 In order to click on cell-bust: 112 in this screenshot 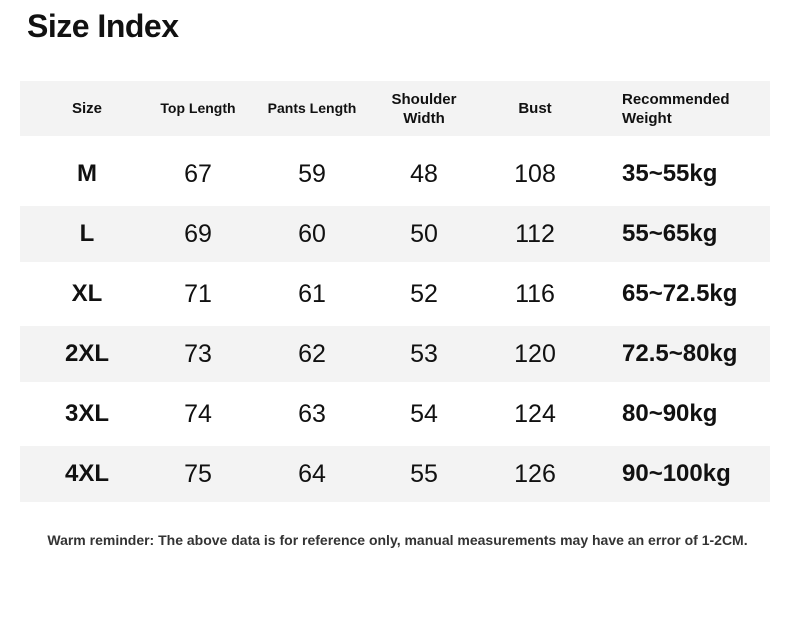, I will do `click(535, 233)`.